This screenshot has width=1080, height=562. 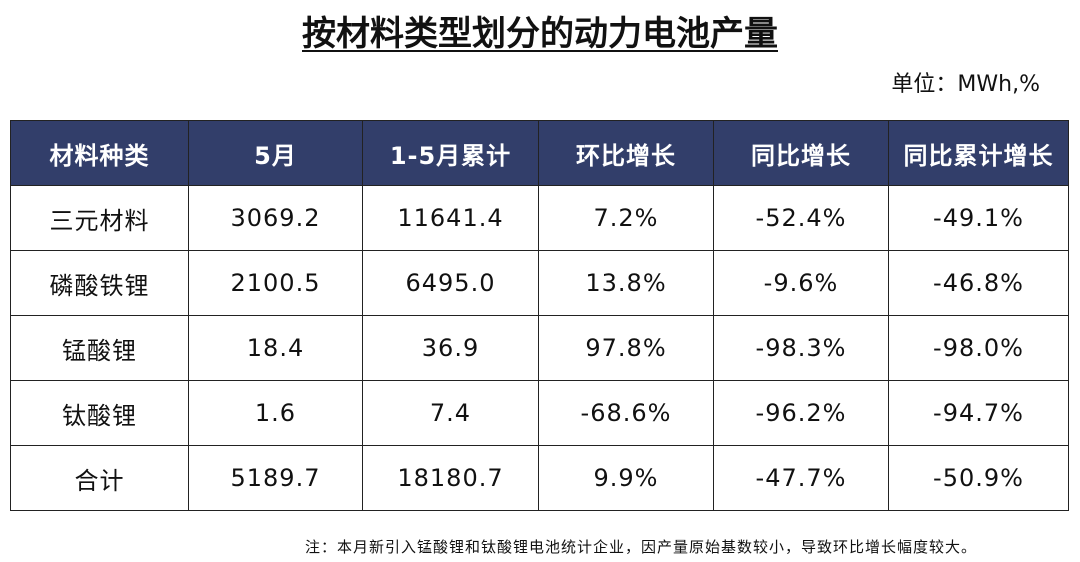 I want to click on table-cell: 三元材料, so click(x=99, y=218).